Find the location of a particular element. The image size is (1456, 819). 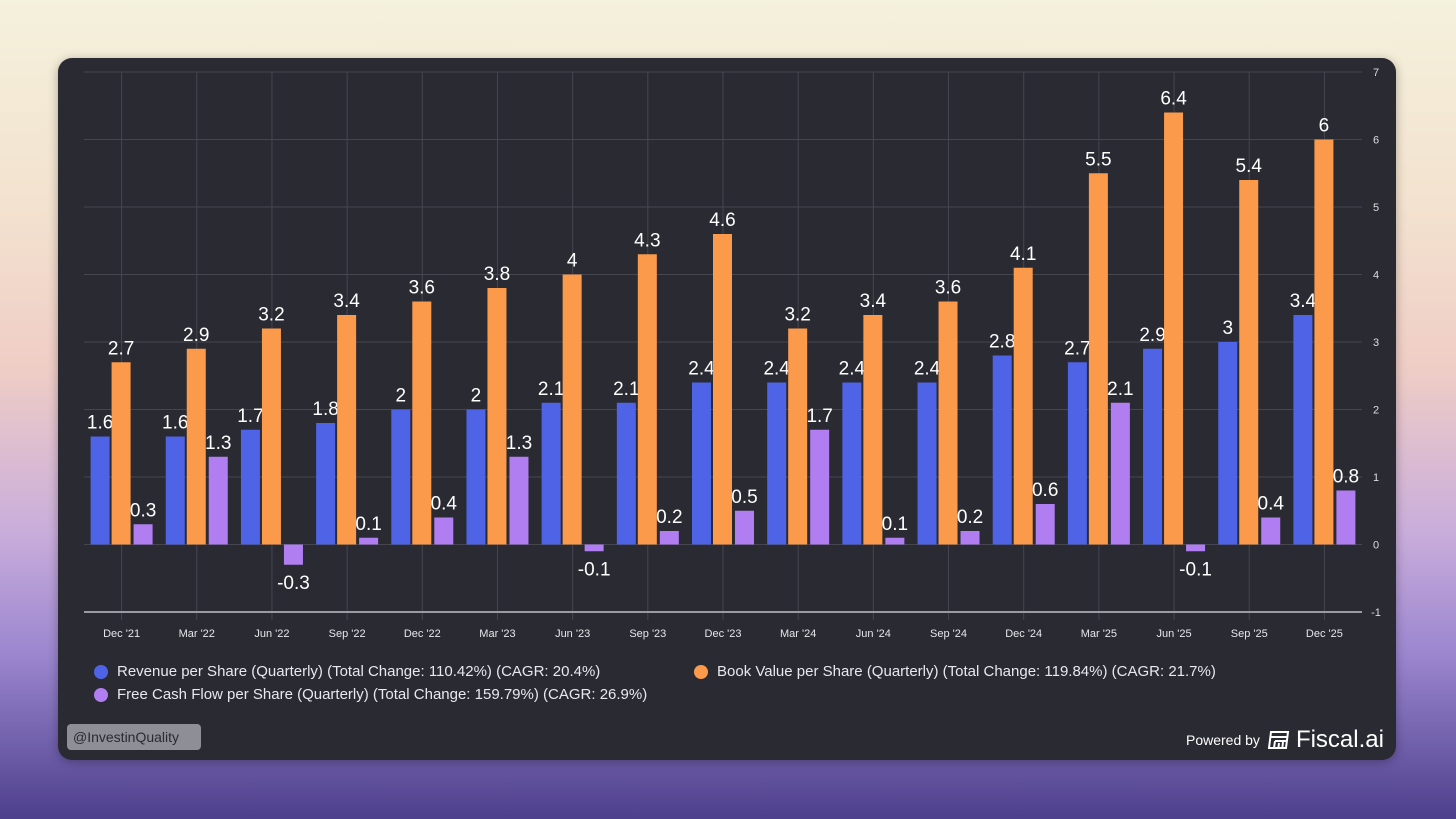

data-label: 0.6 is located at coordinates (1045, 490).